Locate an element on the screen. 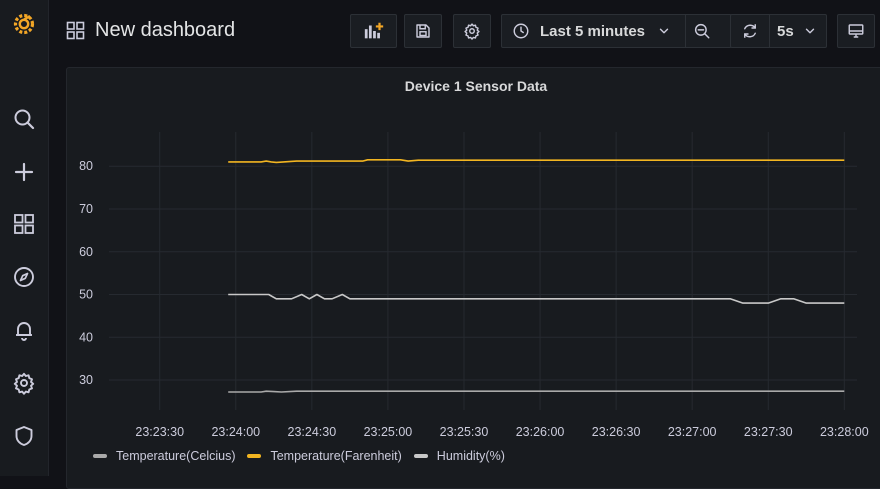 This screenshot has height=489, width=880. legend-label: Humidity(%) is located at coordinates (470, 456).